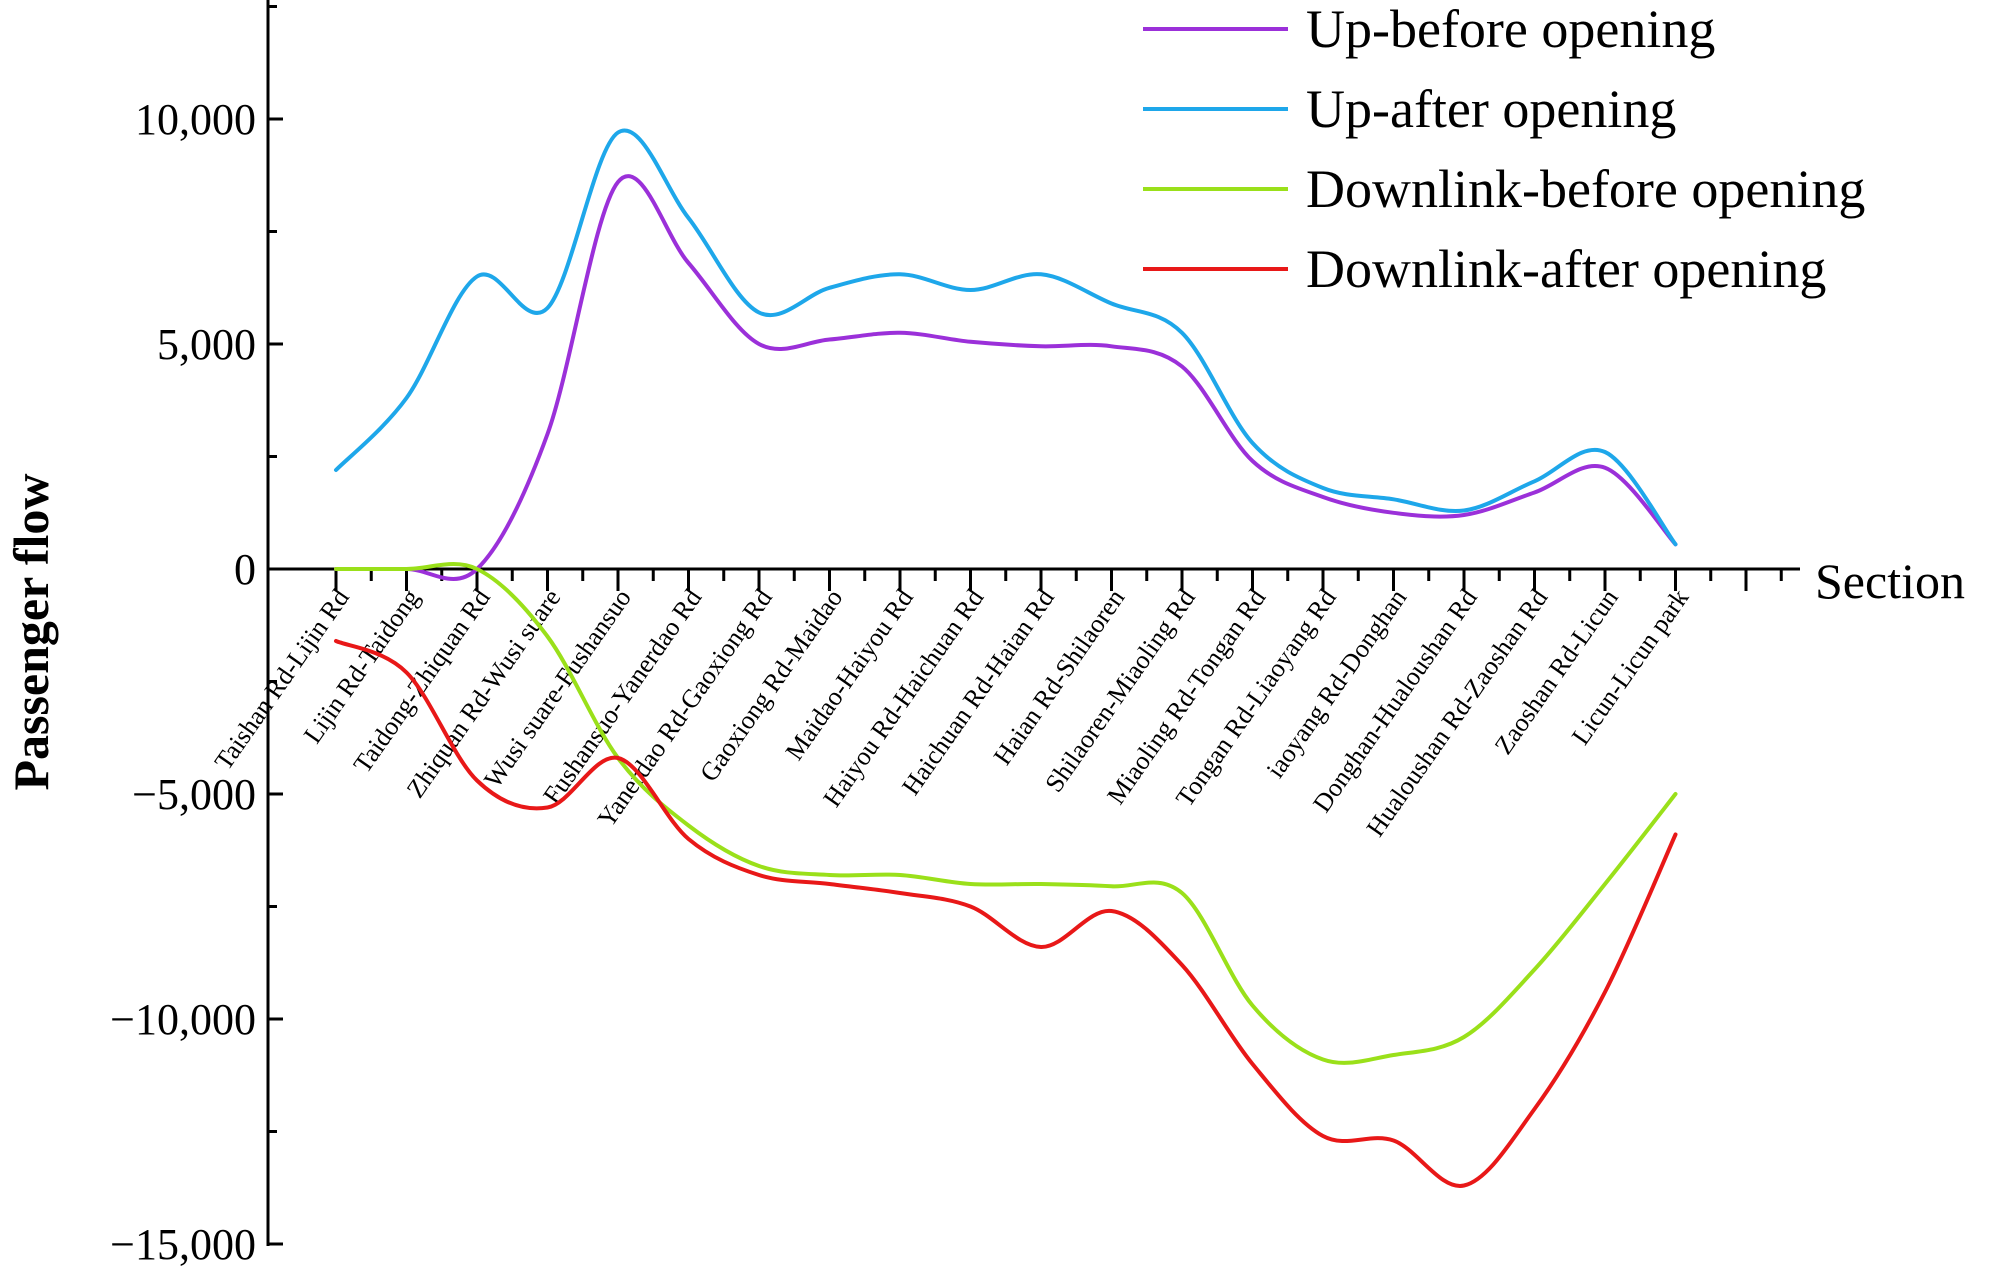 The image size is (2008, 1266). Describe the element at coordinates (1510, 29) in the screenshot. I see `legend-label: Up-before opening` at that location.